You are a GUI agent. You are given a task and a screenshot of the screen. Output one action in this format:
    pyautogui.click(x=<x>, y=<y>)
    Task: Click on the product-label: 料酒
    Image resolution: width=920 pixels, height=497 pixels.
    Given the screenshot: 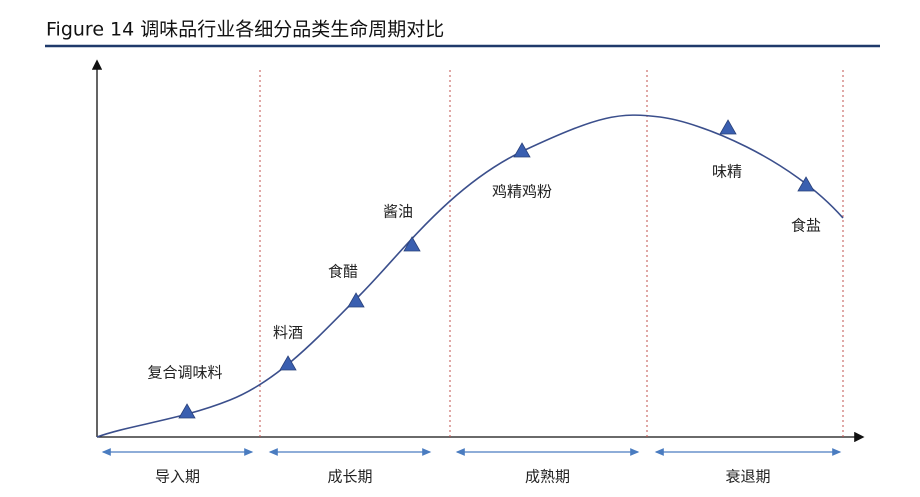 What is the action you would take?
    pyautogui.click(x=288, y=333)
    